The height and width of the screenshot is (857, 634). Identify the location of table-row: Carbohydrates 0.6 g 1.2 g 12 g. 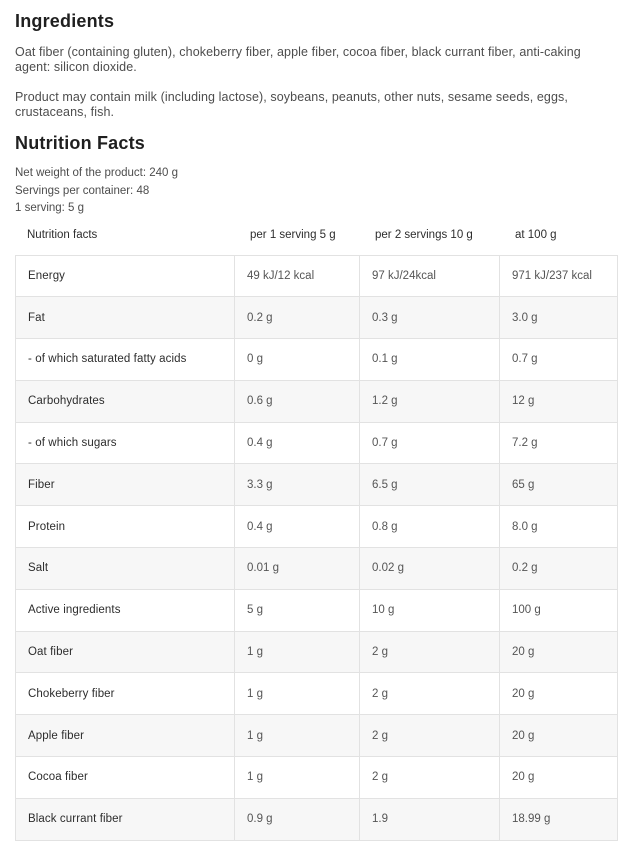
(316, 401).